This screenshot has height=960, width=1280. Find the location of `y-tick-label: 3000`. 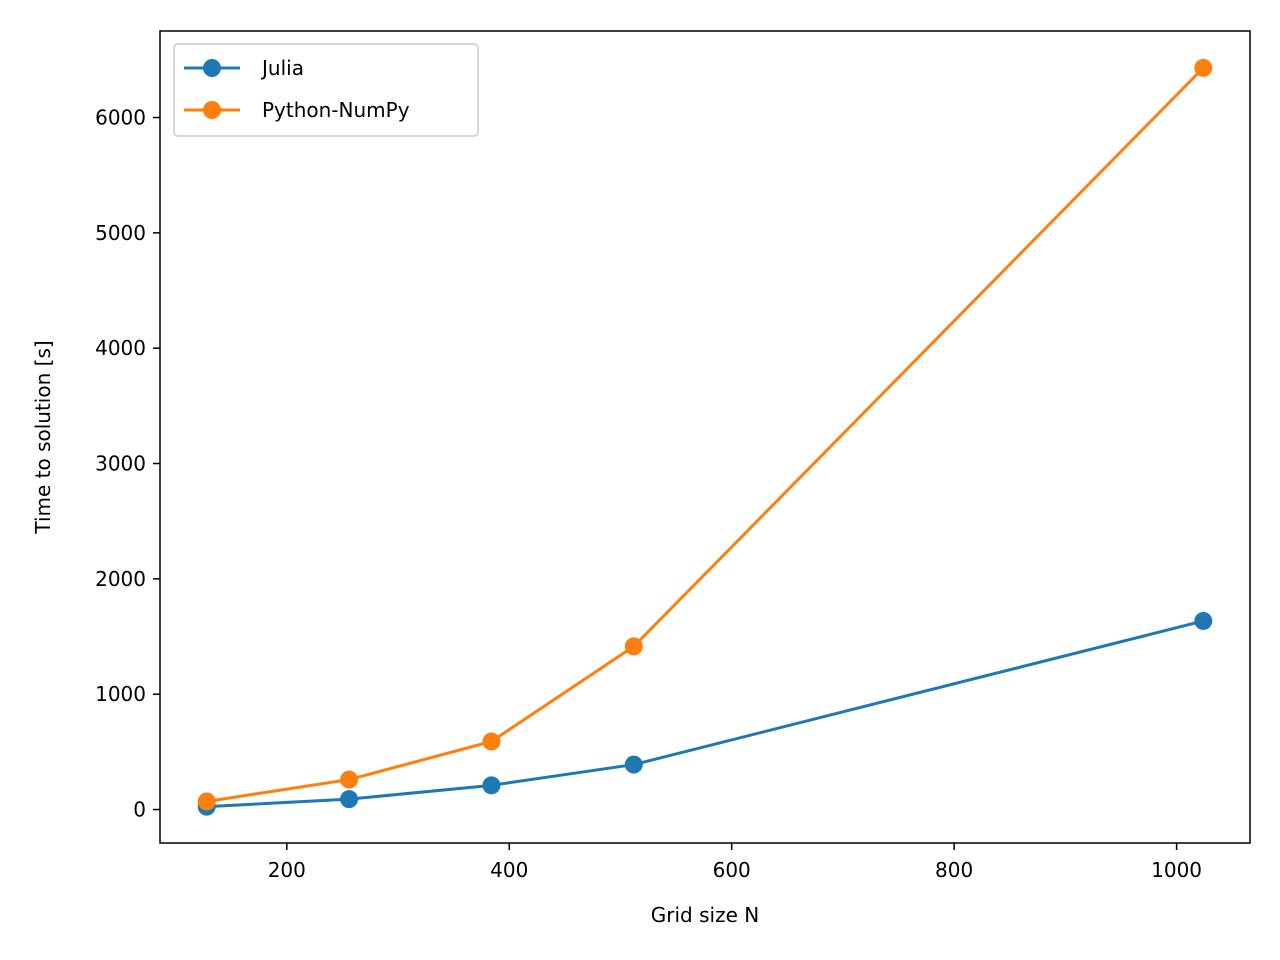

y-tick-label: 3000 is located at coordinates (120, 464).